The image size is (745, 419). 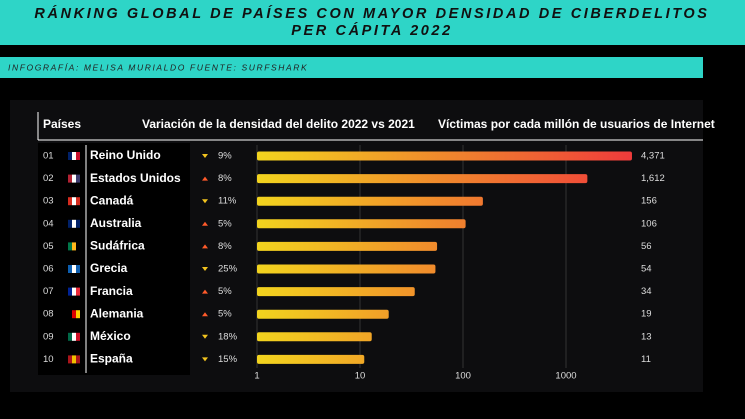 What do you see at coordinates (48, 269) in the screenshot?
I see `rank: 06` at bounding box center [48, 269].